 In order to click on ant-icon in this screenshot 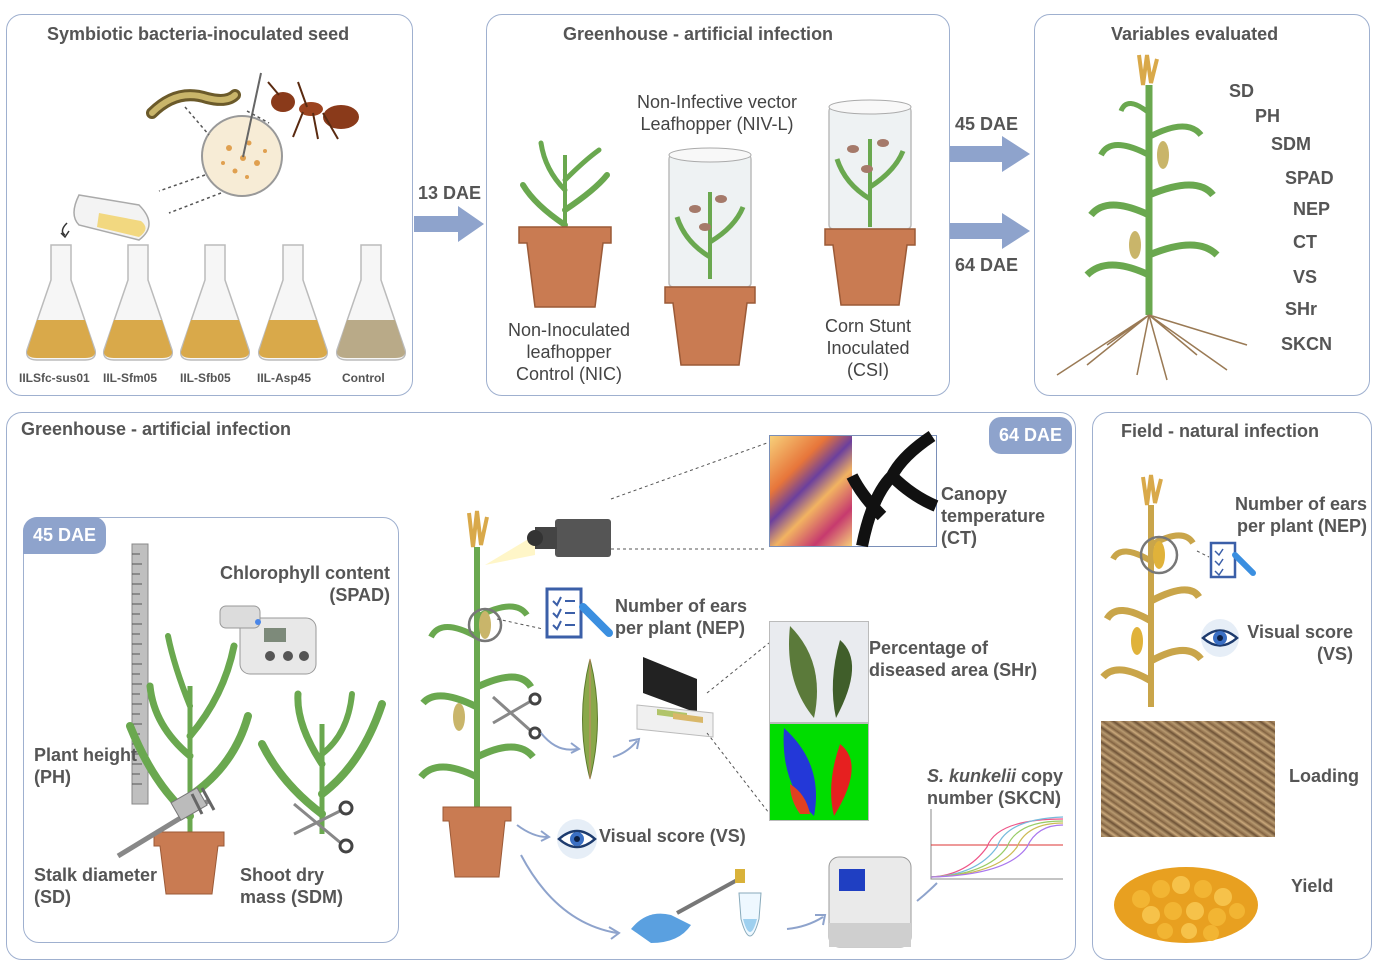, I will do `click(313, 110)`.